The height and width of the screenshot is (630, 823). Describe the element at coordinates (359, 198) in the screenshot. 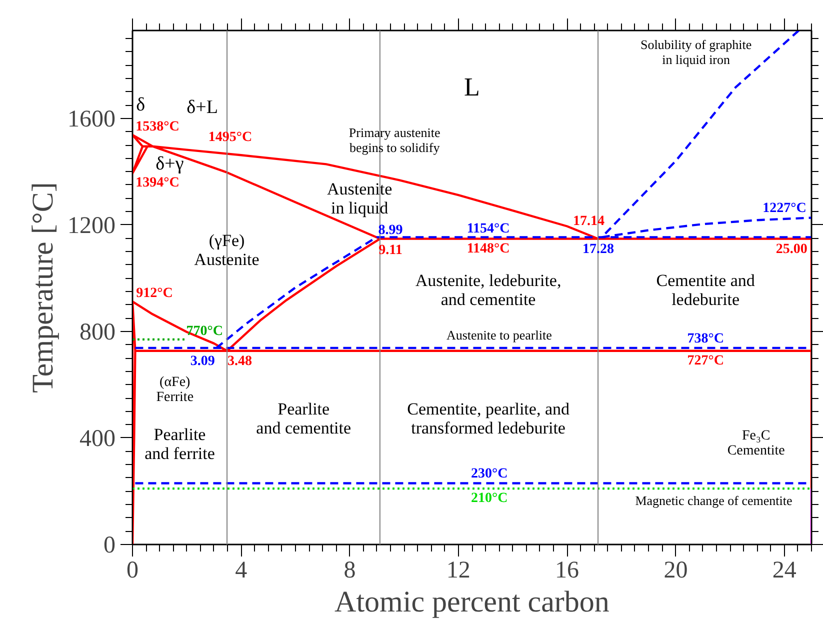

I see `annotation: Austenite in liquid` at that location.